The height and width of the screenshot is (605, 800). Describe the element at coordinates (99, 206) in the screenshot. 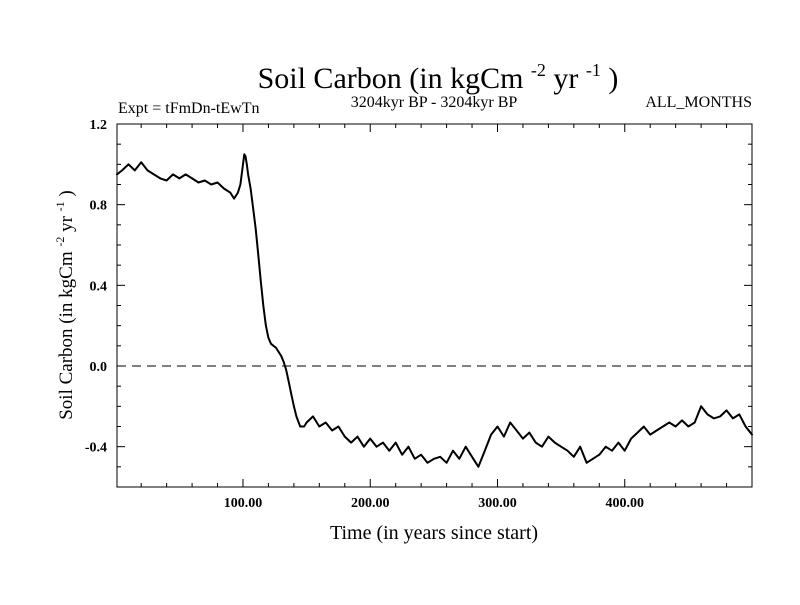

I see `y-tick-label: 0.8` at that location.